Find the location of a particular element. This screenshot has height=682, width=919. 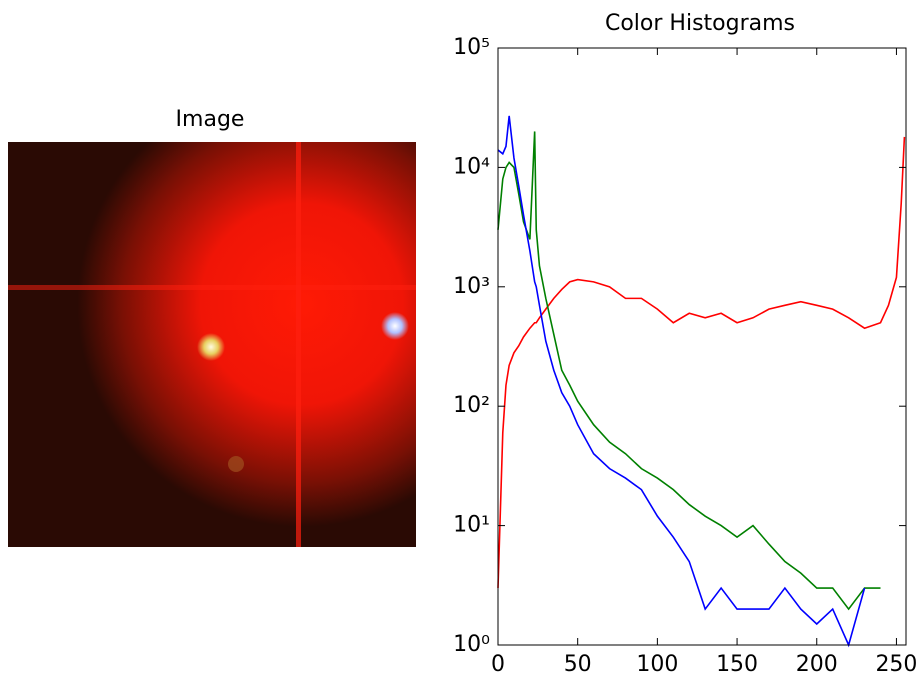

x-tick-label: 100 is located at coordinates (657, 664).